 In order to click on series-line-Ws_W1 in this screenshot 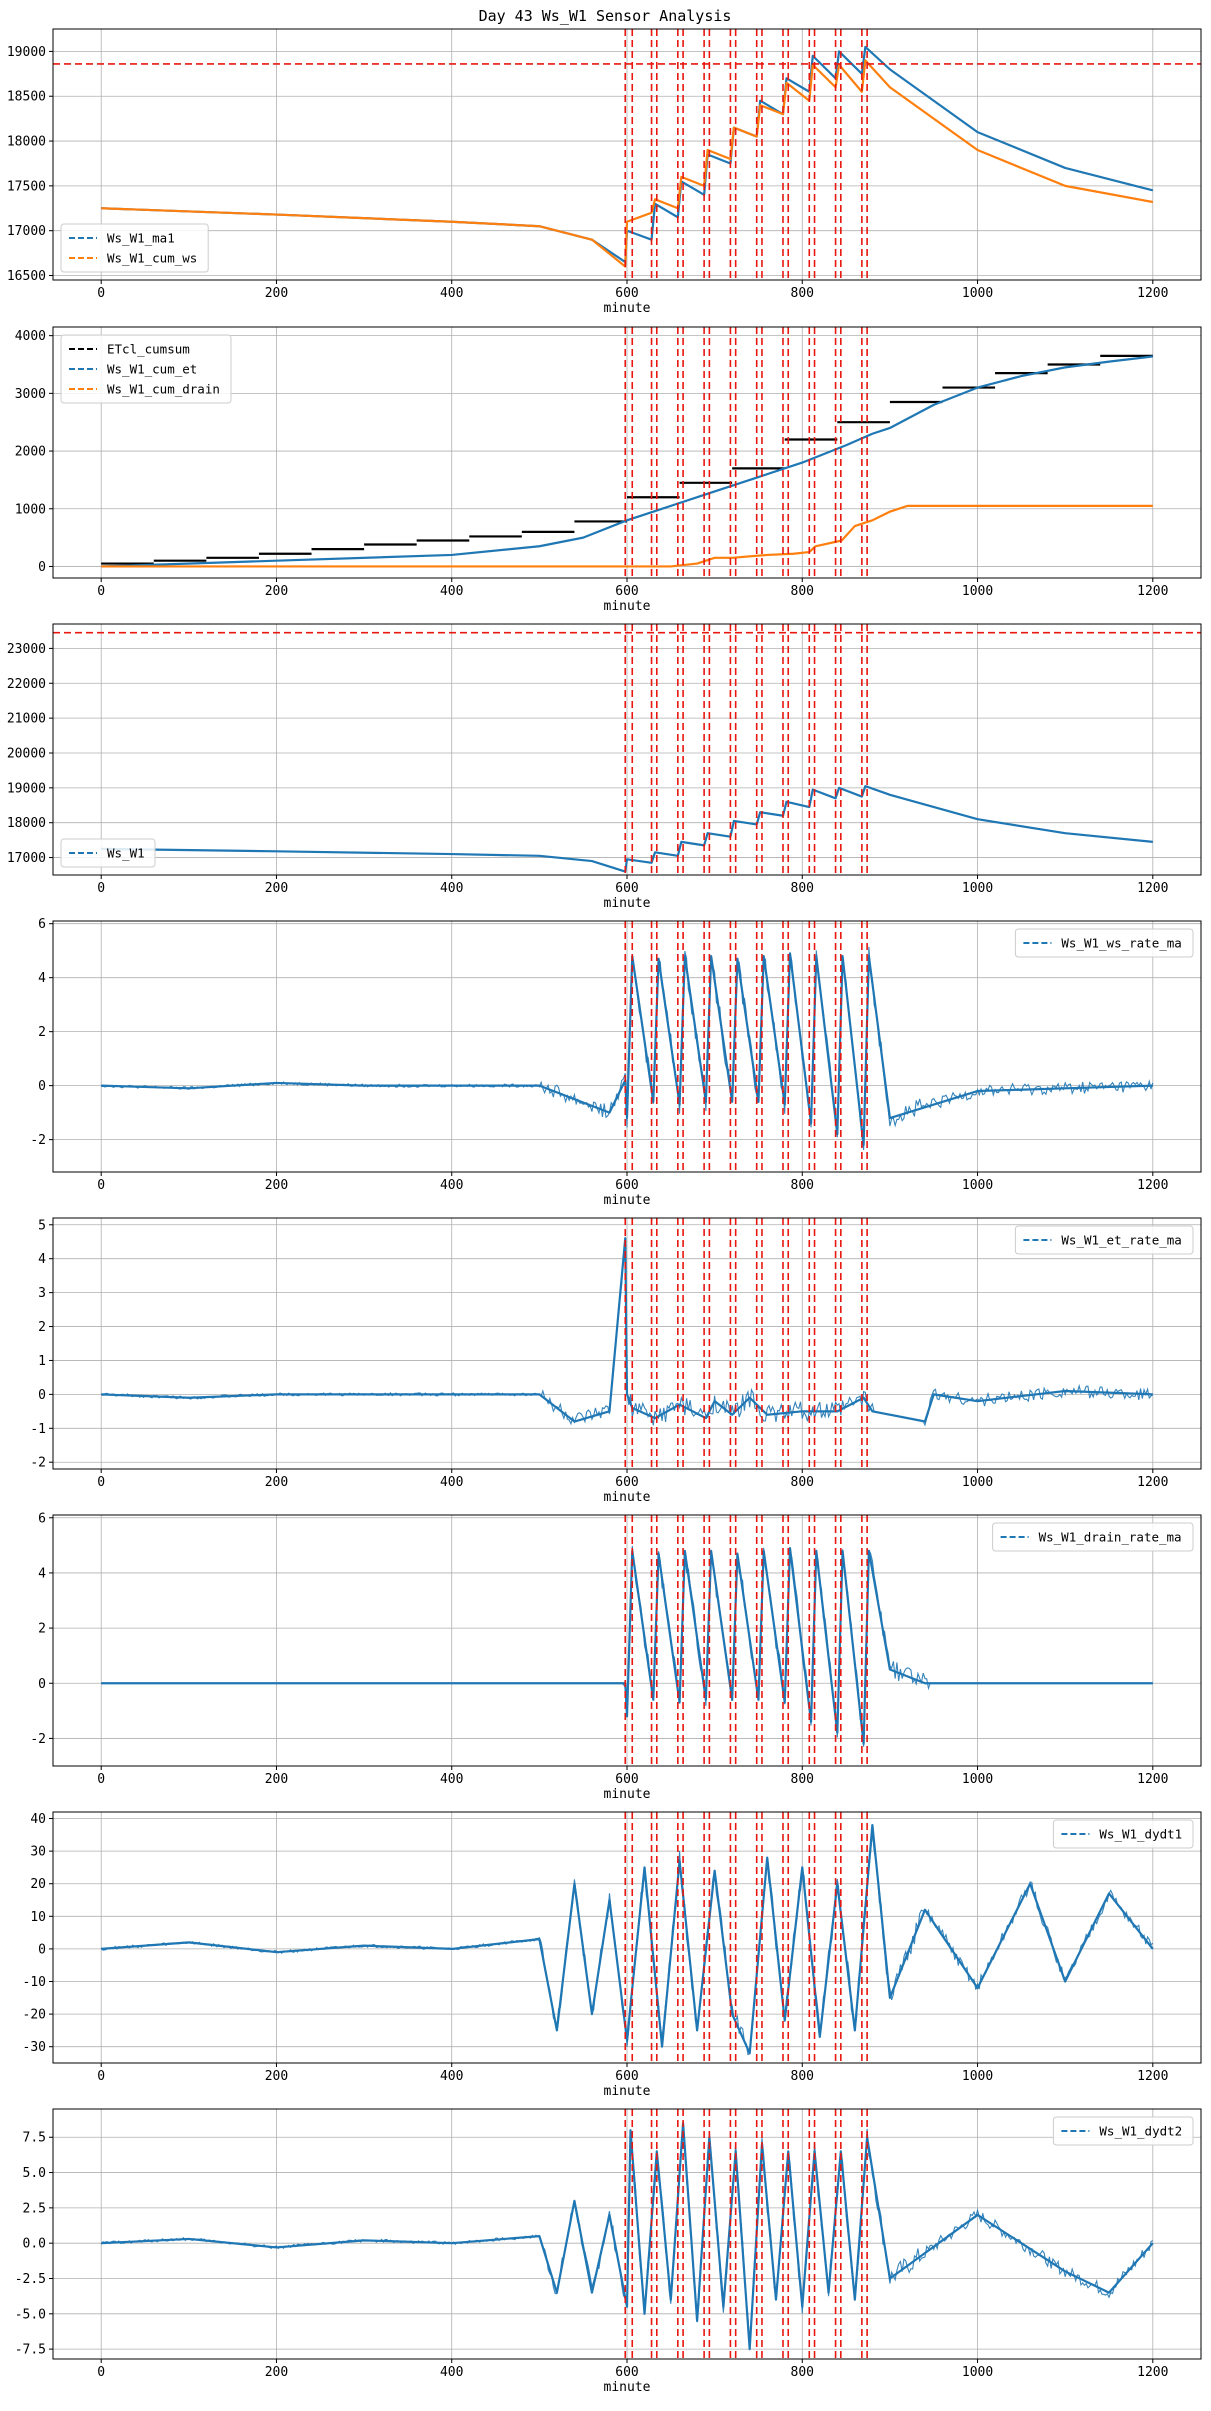, I will do `click(627, 829)`.